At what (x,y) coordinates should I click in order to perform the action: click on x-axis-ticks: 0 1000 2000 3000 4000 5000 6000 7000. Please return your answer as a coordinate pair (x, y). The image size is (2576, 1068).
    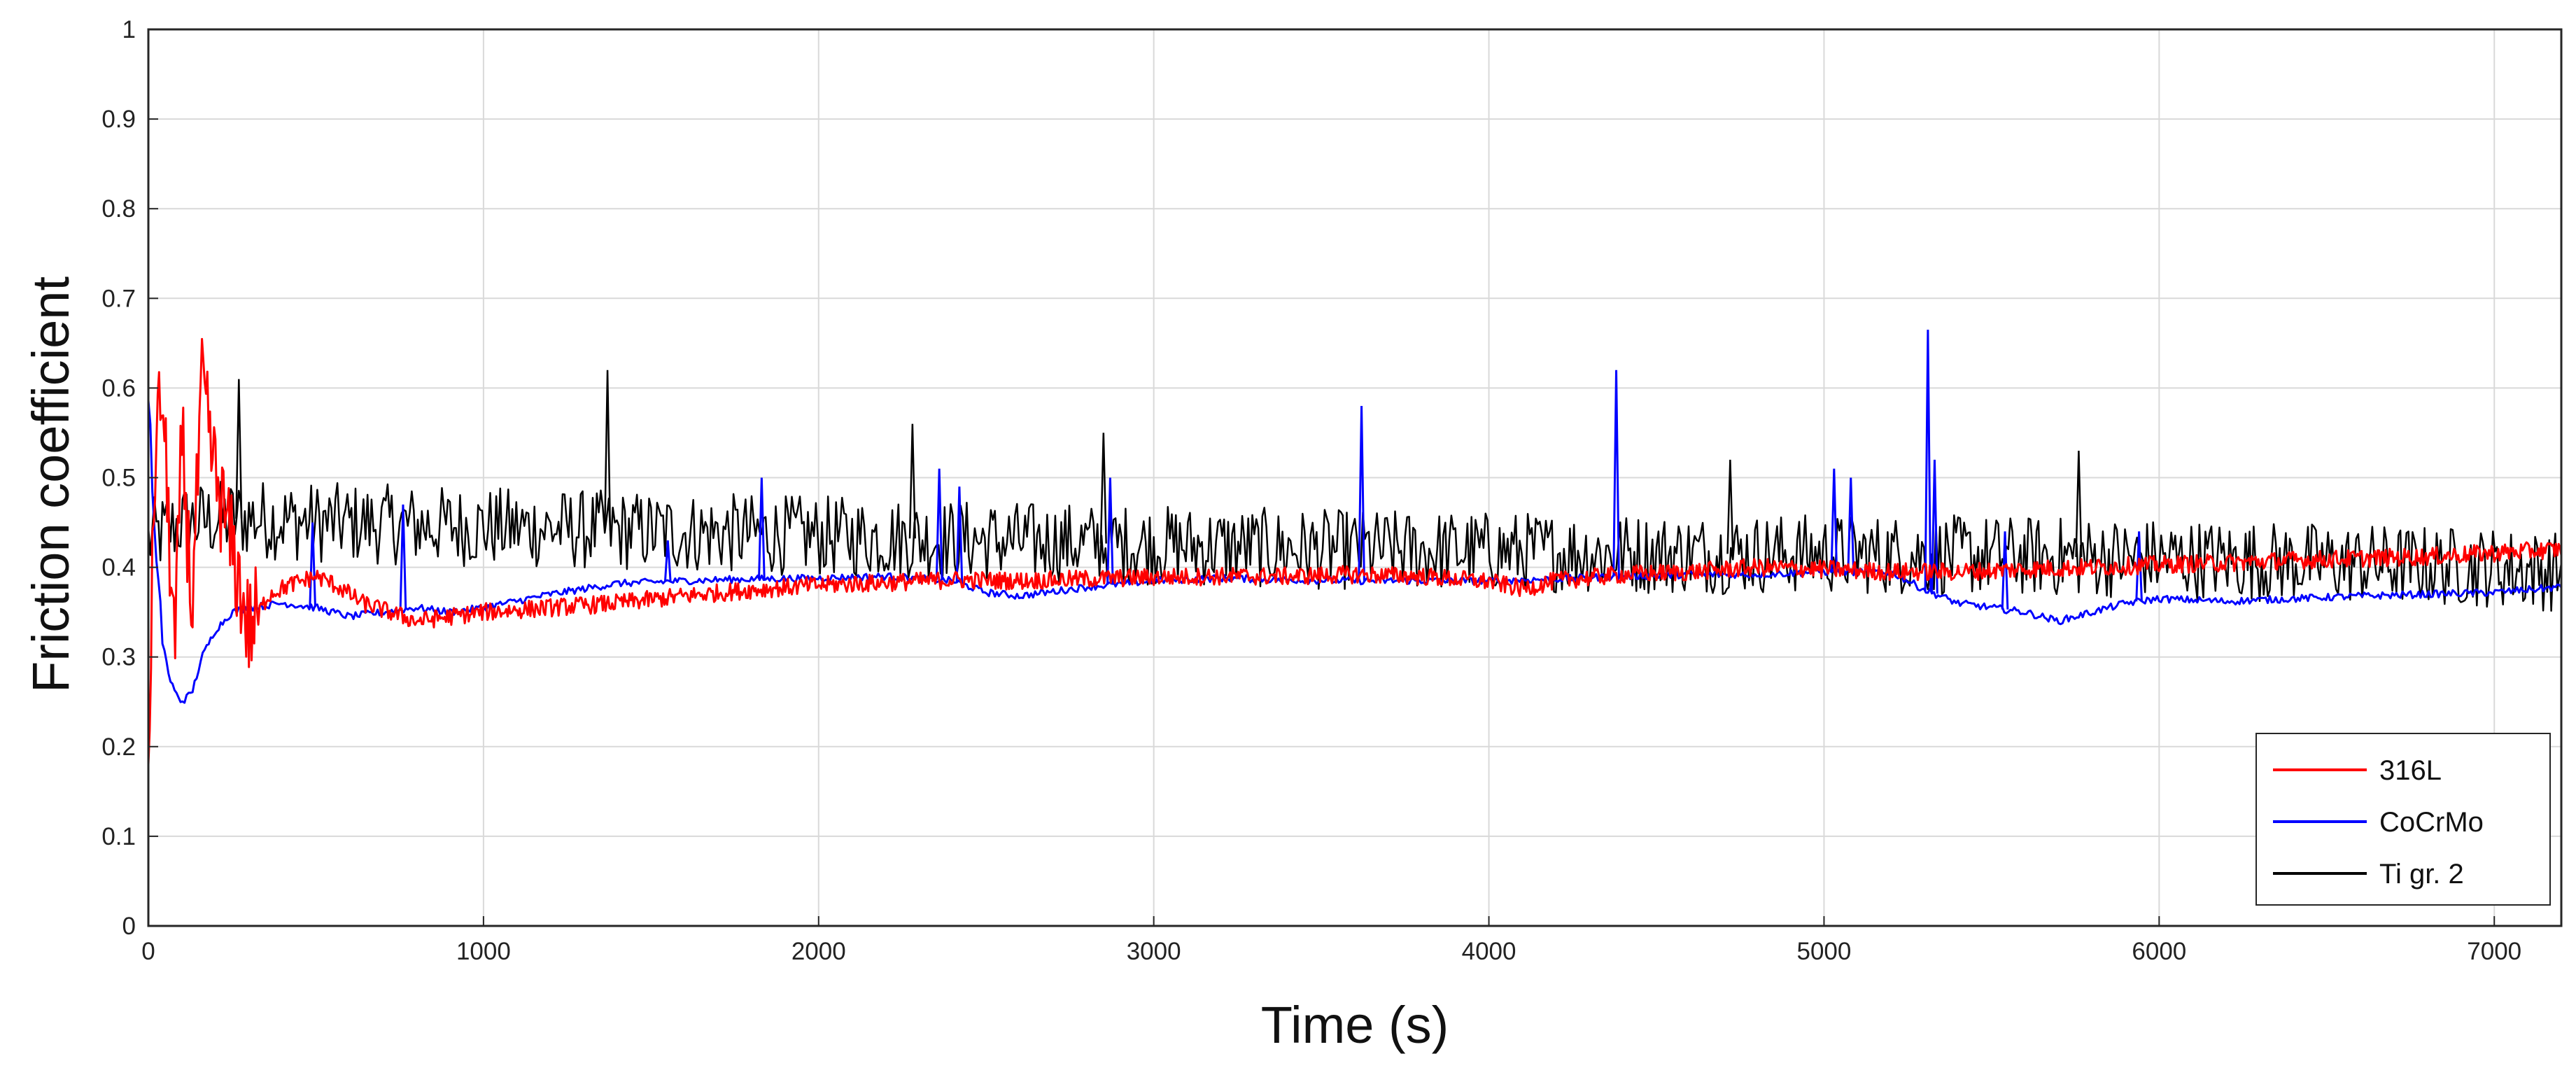
    Looking at the image, I should click on (1331, 941).